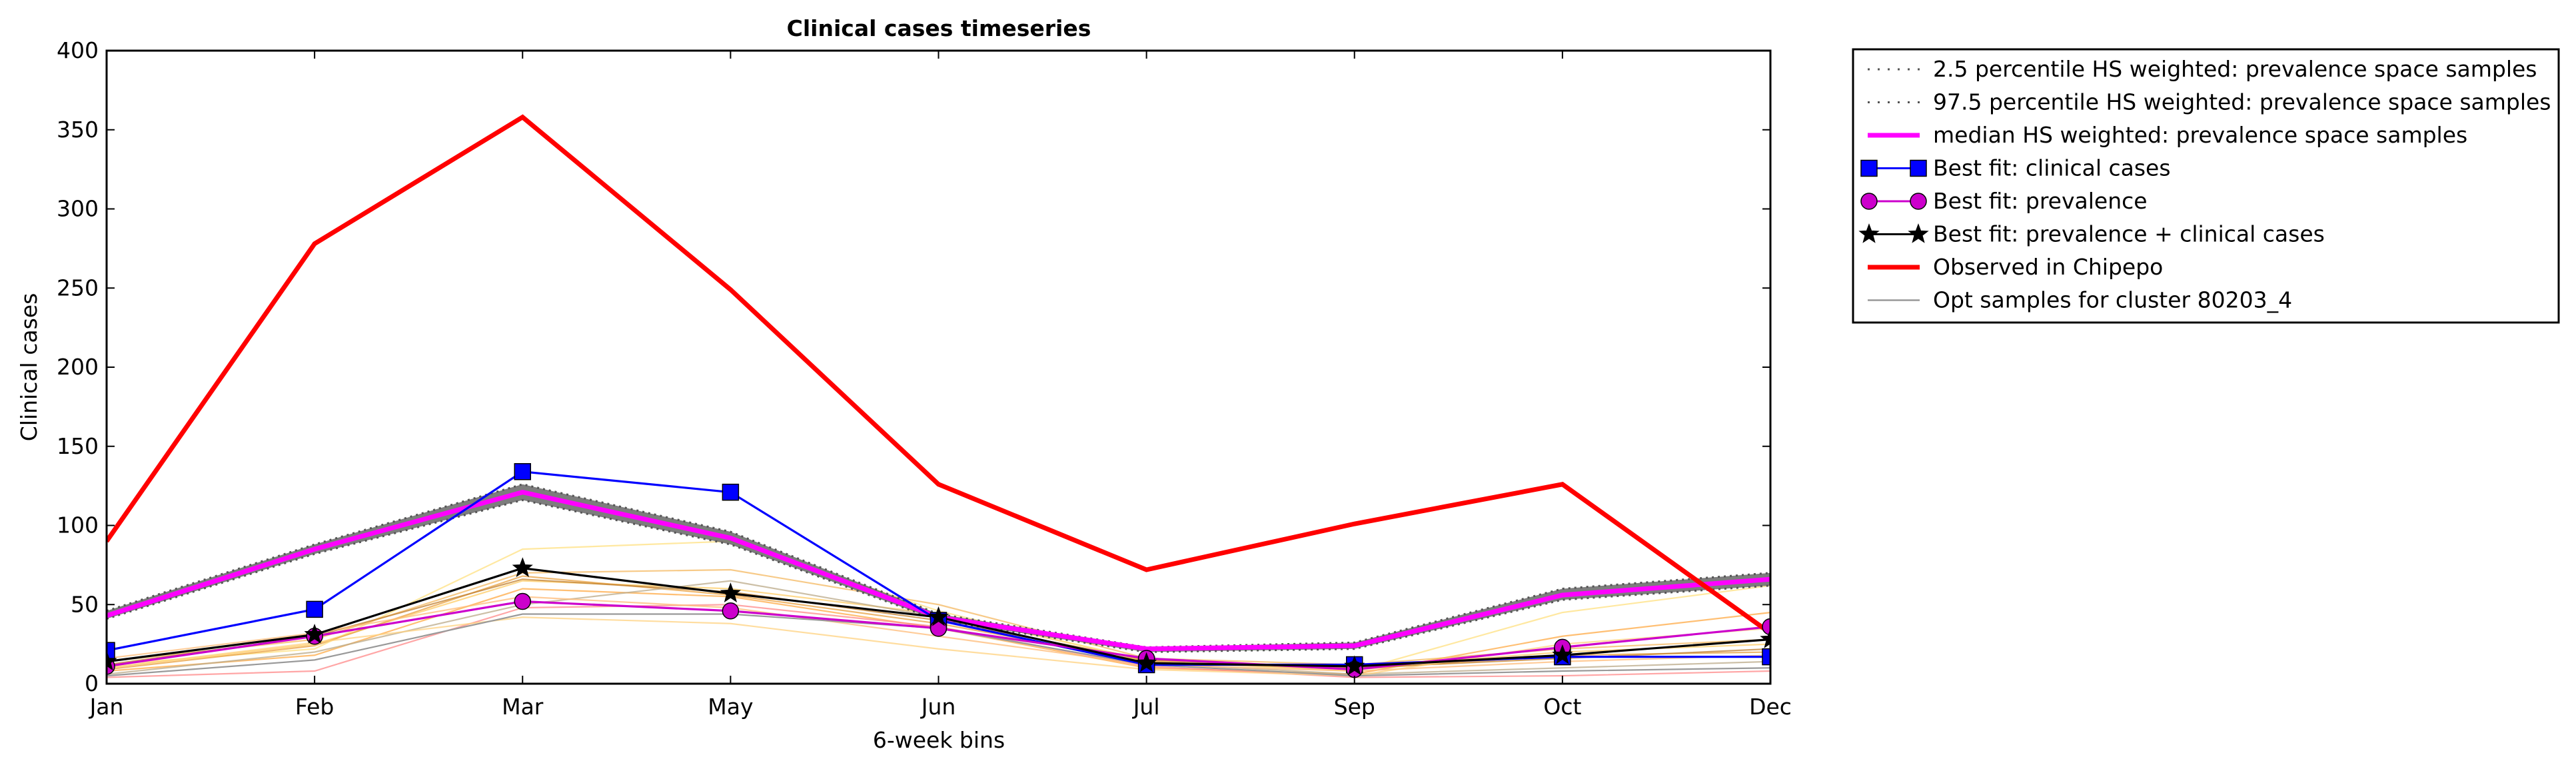  Describe the element at coordinates (1918, 168) in the screenshot. I see `legend-entry-4-marker-right` at that location.